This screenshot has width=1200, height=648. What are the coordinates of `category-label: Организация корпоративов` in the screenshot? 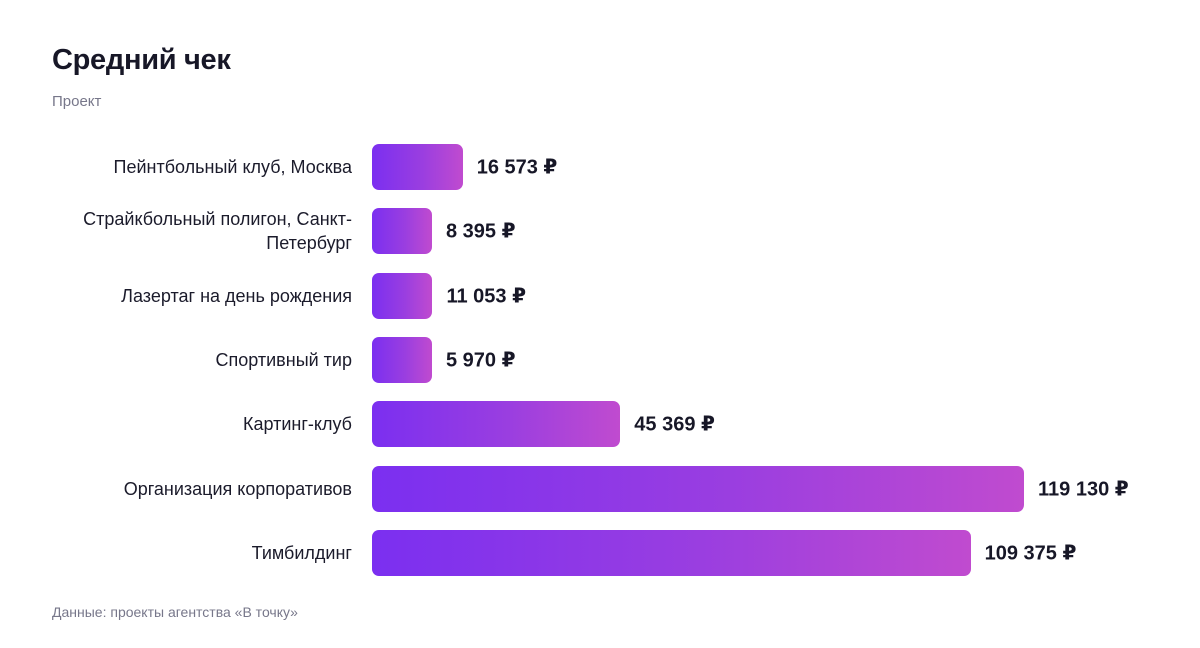 It's located at (237, 488).